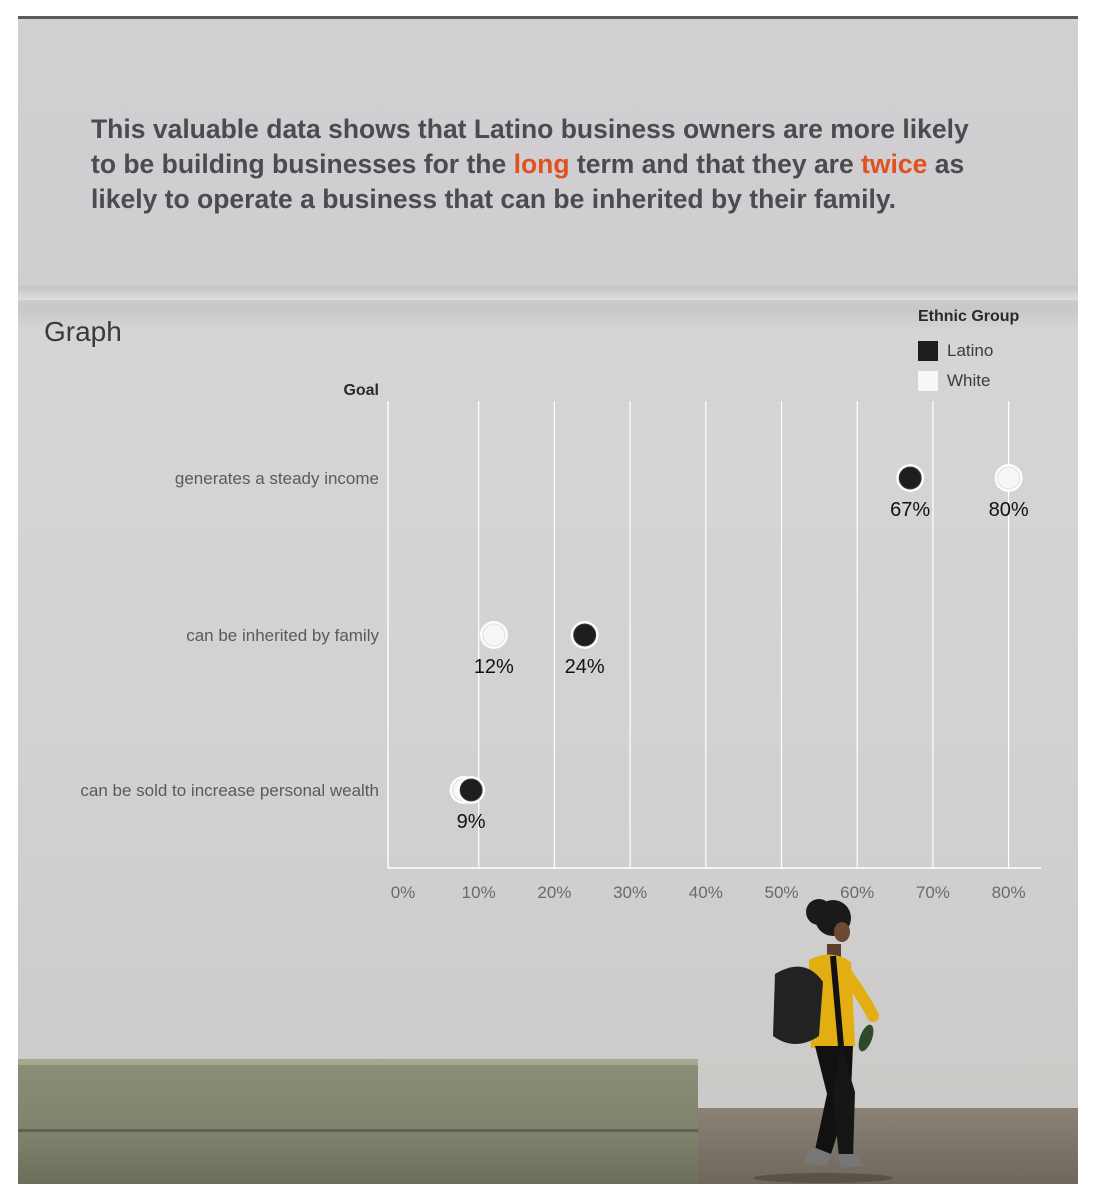  I want to click on category-label: can be inherited by family, so click(282, 635).